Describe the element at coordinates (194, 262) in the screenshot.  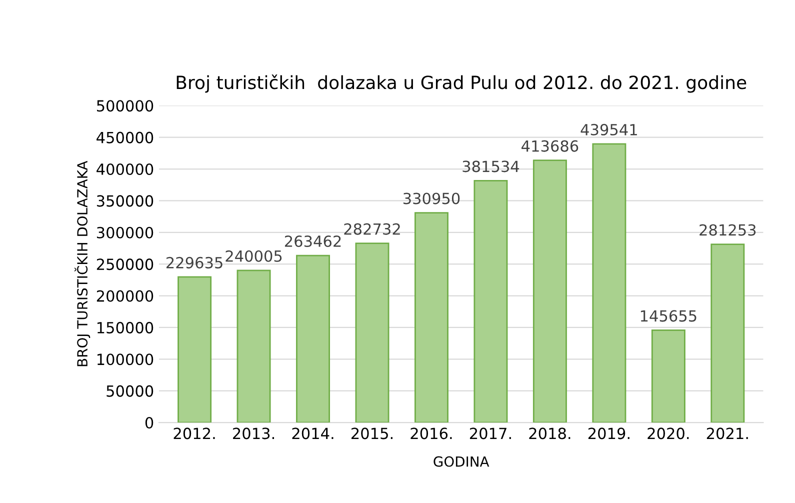
I see `data-label: 229635` at that location.